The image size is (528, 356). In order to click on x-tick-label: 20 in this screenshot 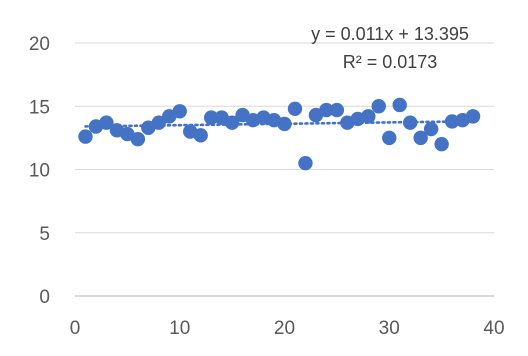, I will do `click(284, 328)`.